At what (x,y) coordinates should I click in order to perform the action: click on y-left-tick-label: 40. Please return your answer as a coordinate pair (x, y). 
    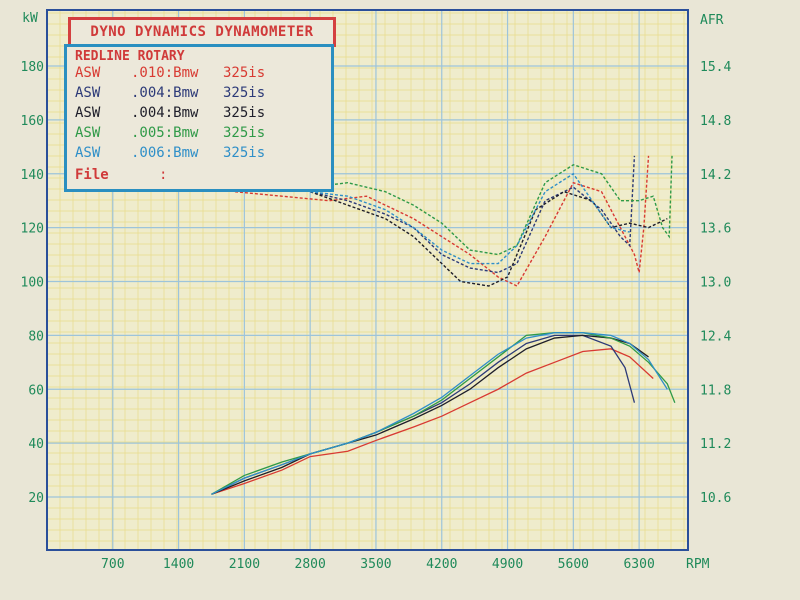
    Looking at the image, I should click on (36, 444).